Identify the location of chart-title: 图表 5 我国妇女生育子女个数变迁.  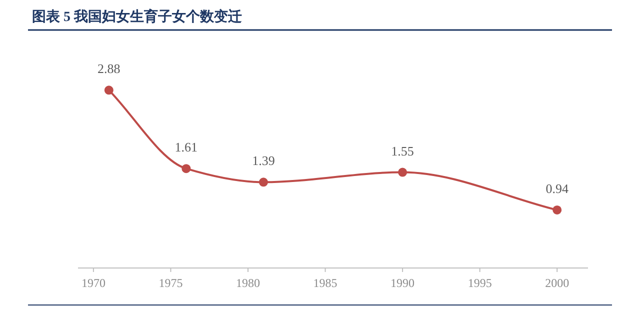
(137, 16).